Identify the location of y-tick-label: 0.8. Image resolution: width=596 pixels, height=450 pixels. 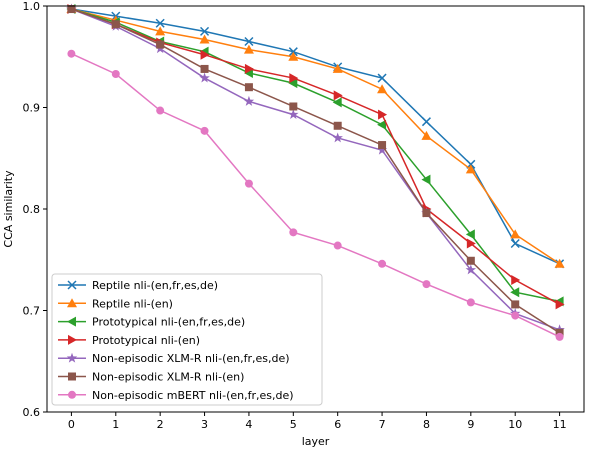
(32, 209).